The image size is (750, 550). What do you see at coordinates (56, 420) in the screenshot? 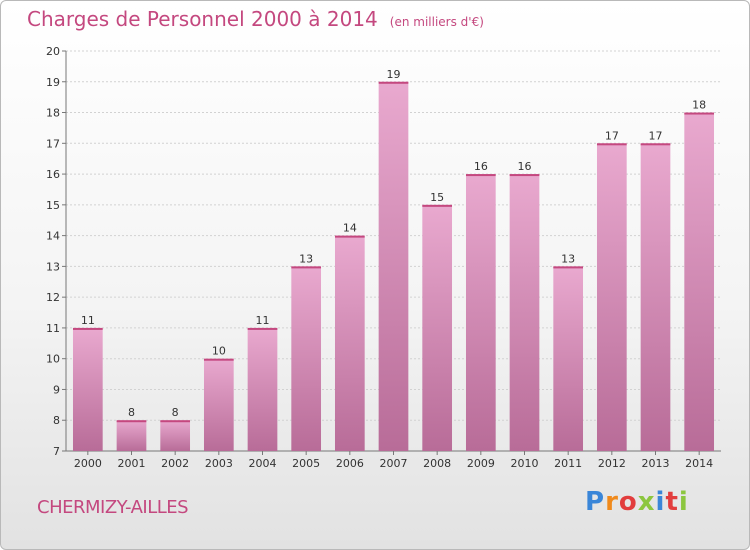
I see `y-tick-label: 8` at bounding box center [56, 420].